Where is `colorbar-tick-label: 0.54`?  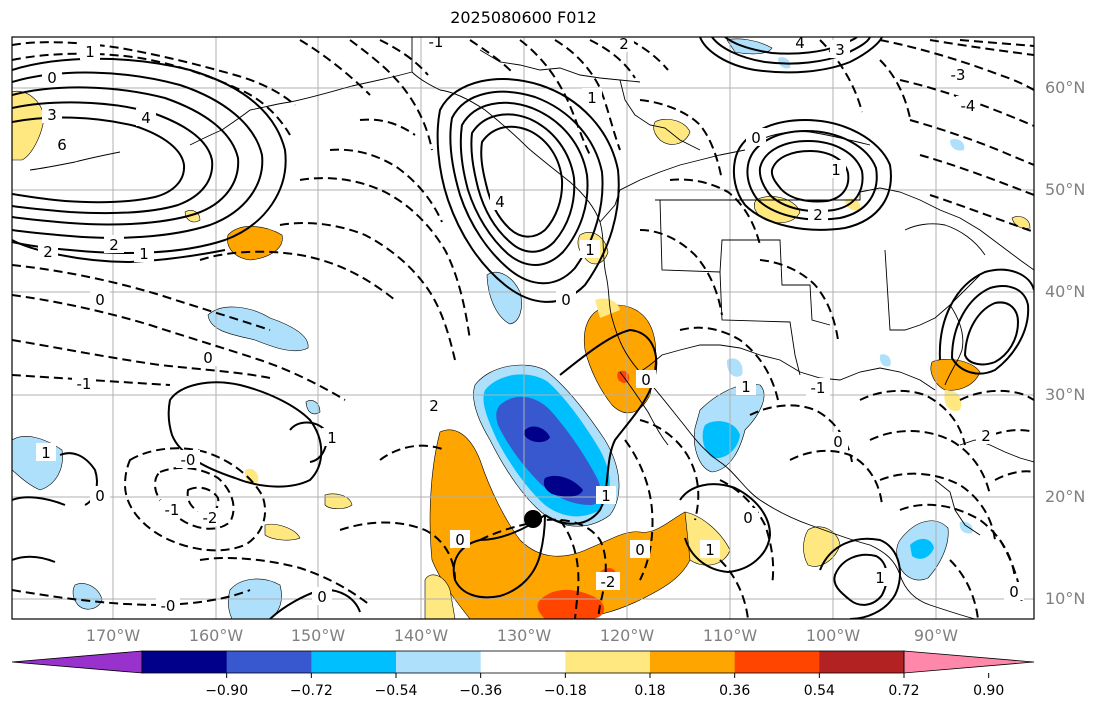
colorbar-tick-label: 0.54 is located at coordinates (819, 691).